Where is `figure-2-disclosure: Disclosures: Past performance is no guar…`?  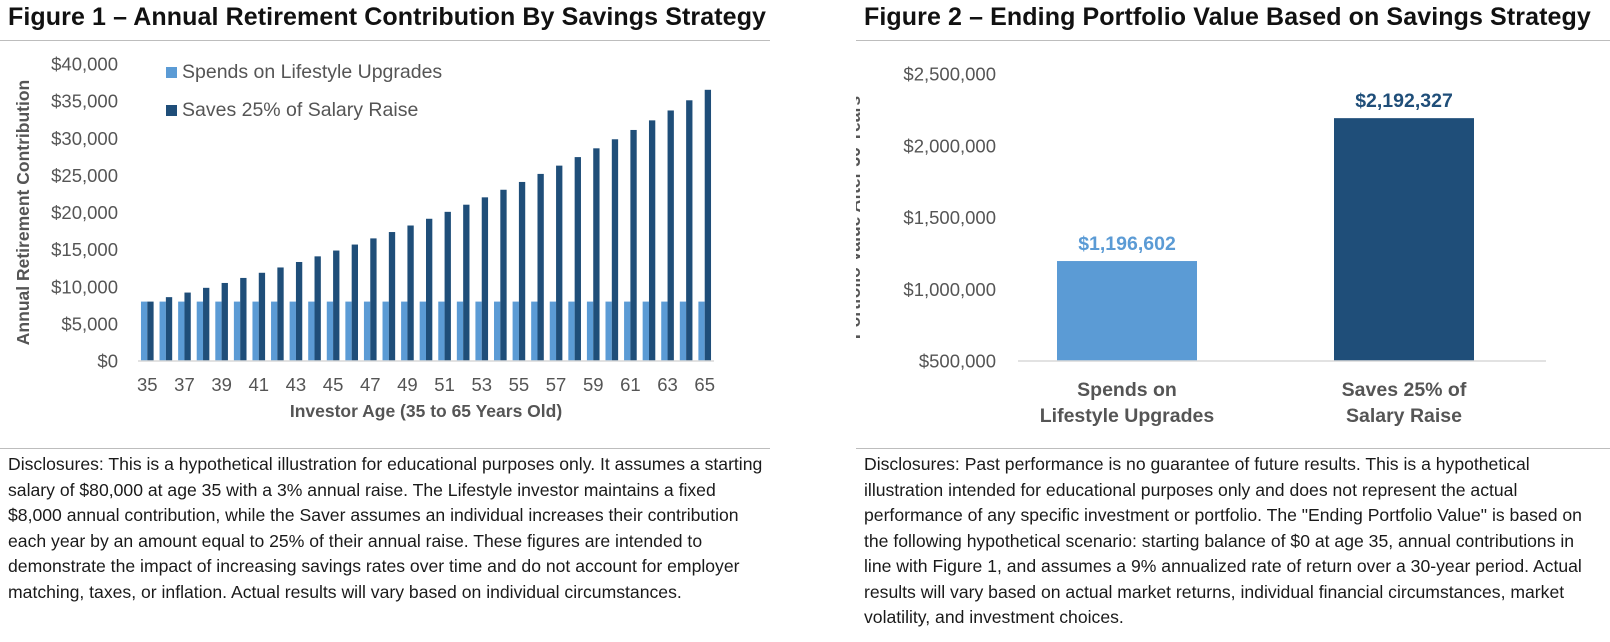
figure-2-disclosure: Disclosures: Past performance is no guar… is located at coordinates (1223, 540).